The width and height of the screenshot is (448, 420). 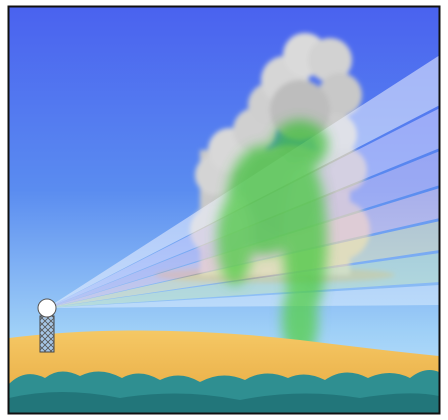 What do you see at coordinates (330, 60) in the screenshot?
I see `cloud-puff` at bounding box center [330, 60].